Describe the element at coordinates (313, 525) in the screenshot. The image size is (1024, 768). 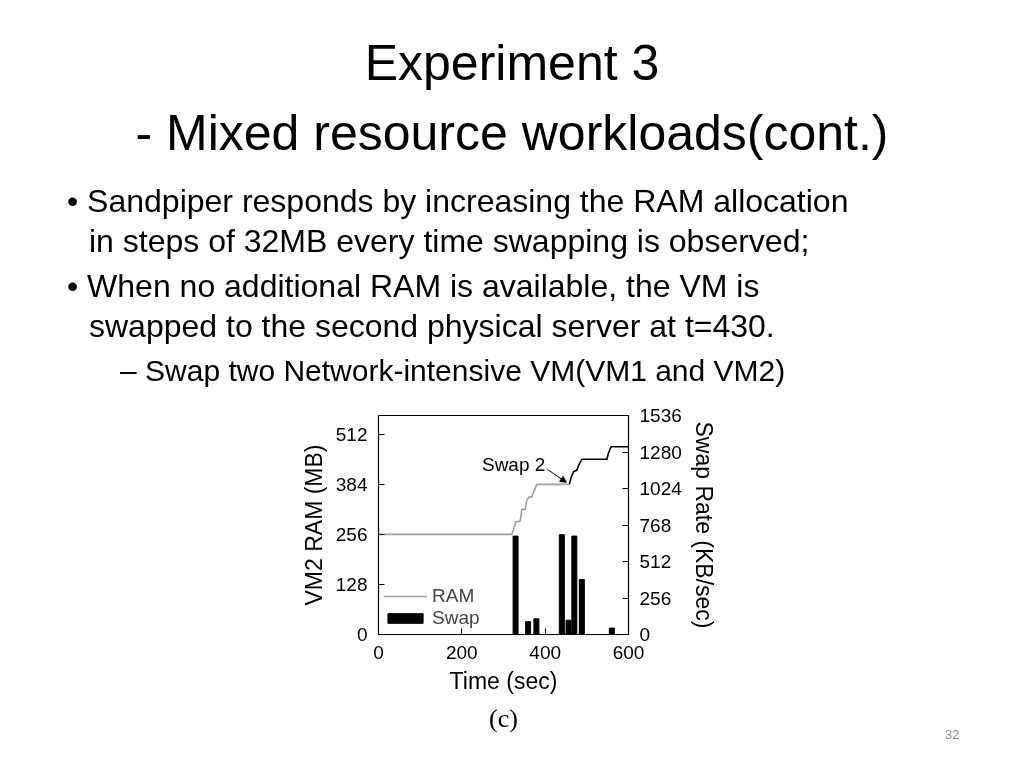
I see `y-axis-title: VM2 RAM (MB)` at that location.